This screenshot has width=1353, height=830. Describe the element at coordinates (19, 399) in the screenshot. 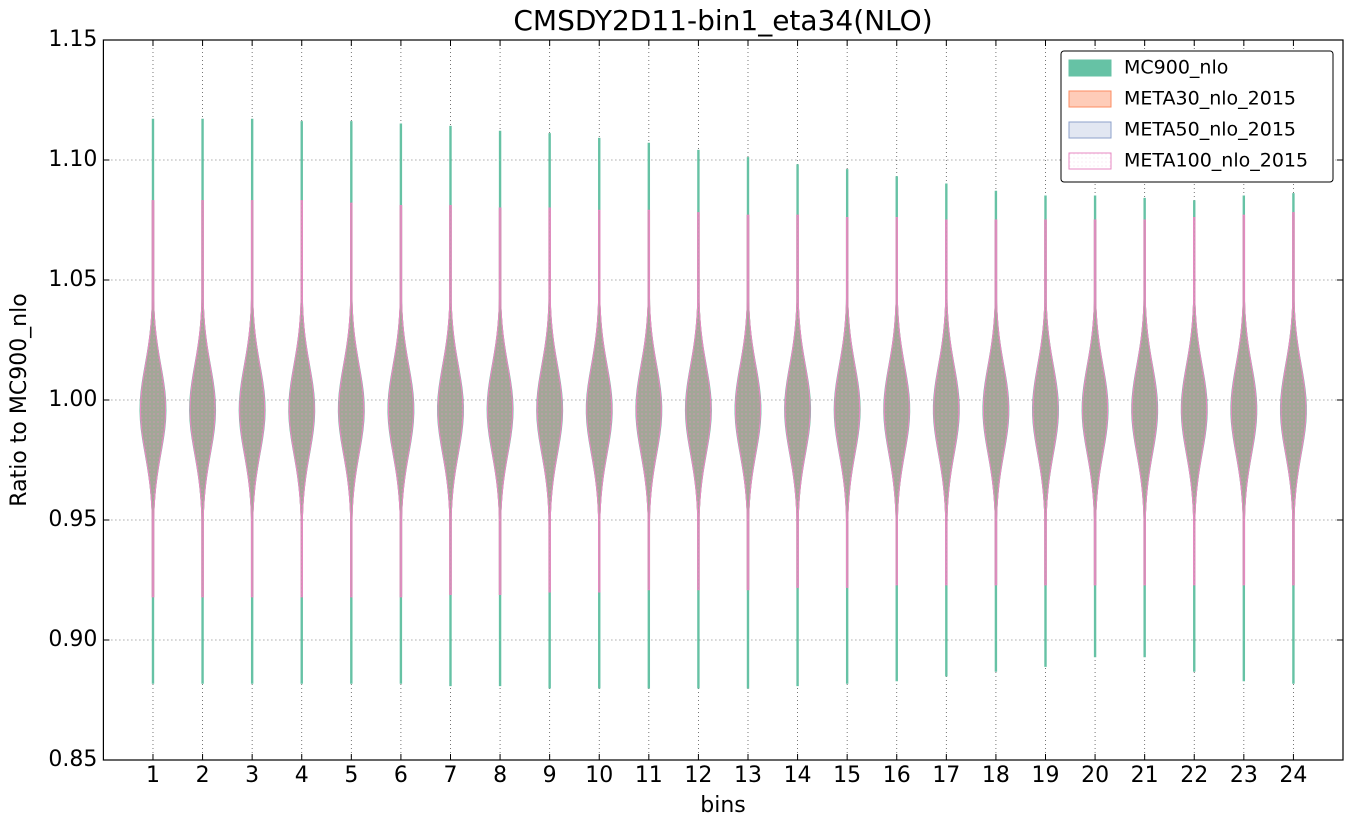

I see `y-axis-label: Ratio to MC900_nlo` at that location.